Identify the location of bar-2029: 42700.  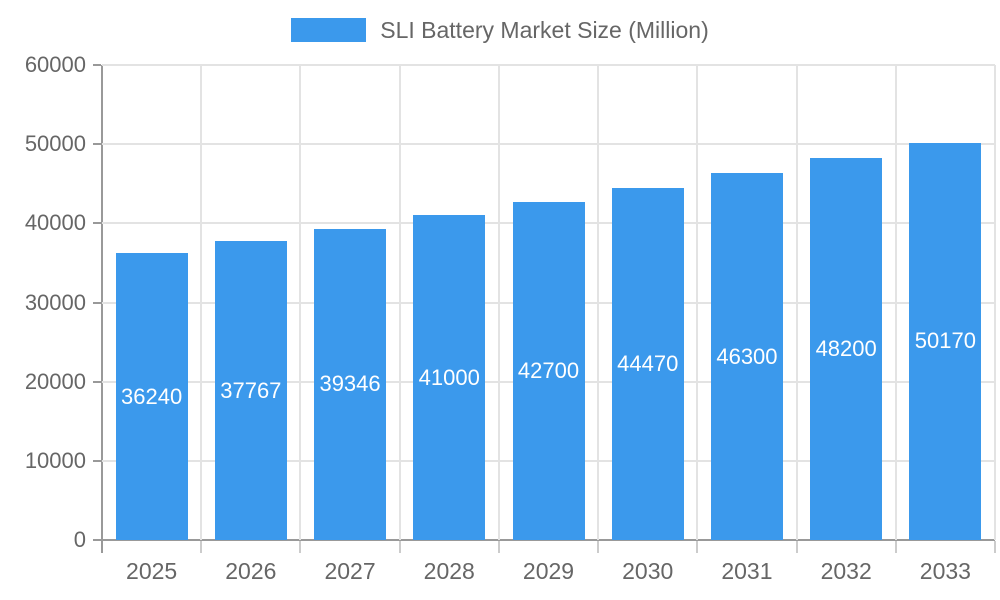
(548, 370).